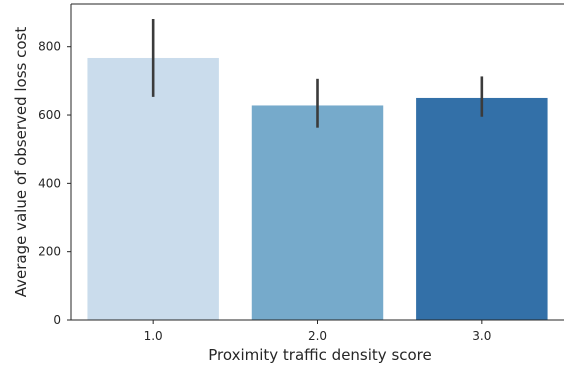 The image size is (565, 369). Describe the element at coordinates (49, 47) in the screenshot. I see `y-tick-label: 800` at that location.